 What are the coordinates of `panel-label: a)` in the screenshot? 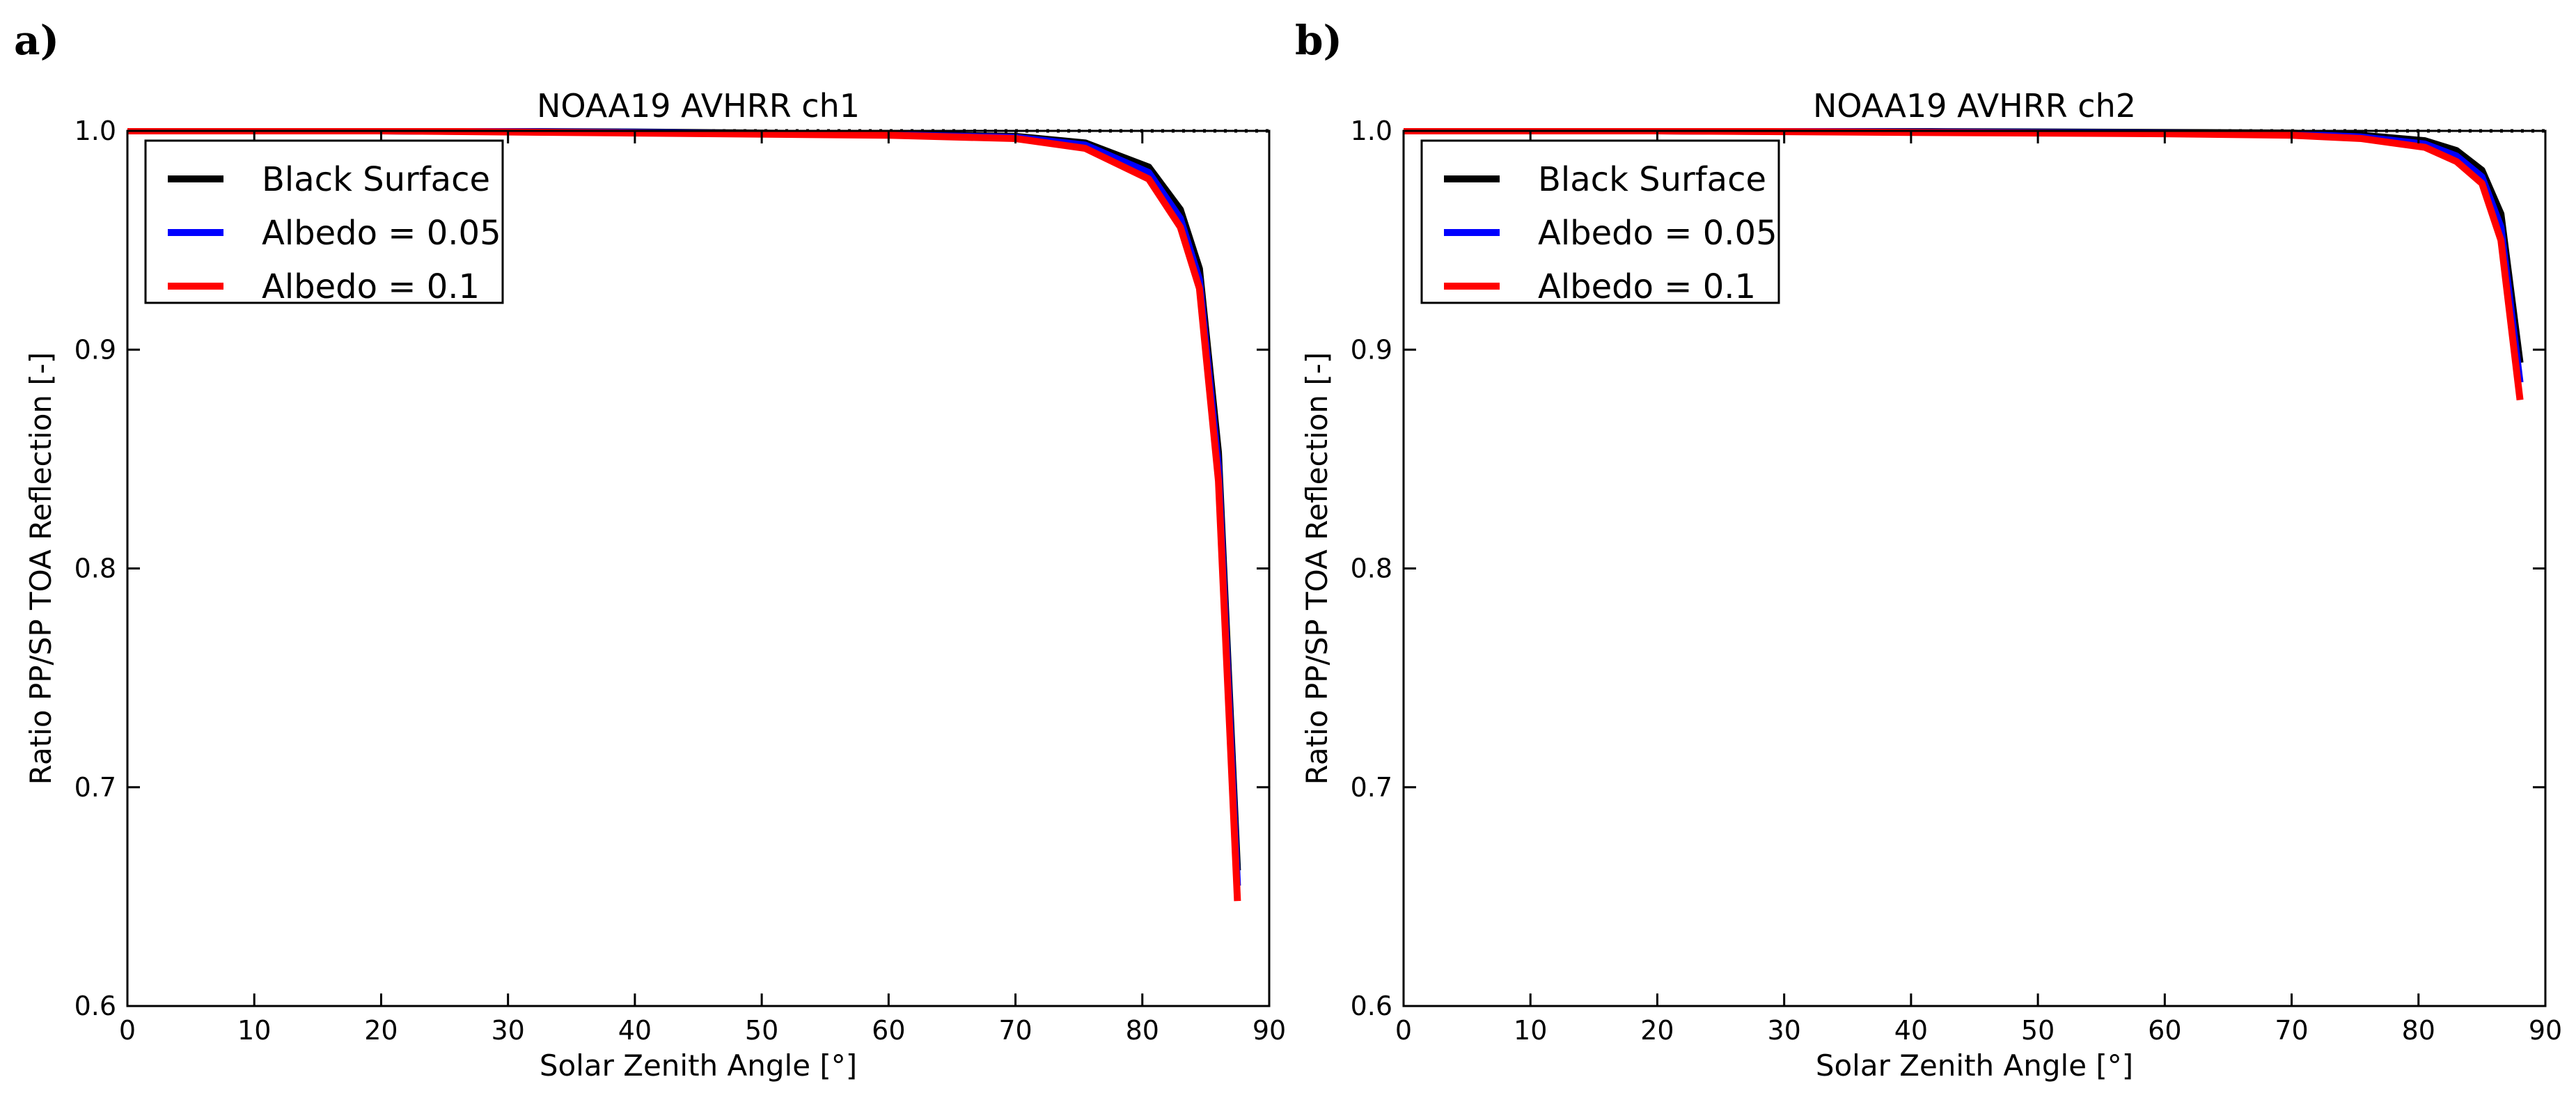 It's located at (36, 40).